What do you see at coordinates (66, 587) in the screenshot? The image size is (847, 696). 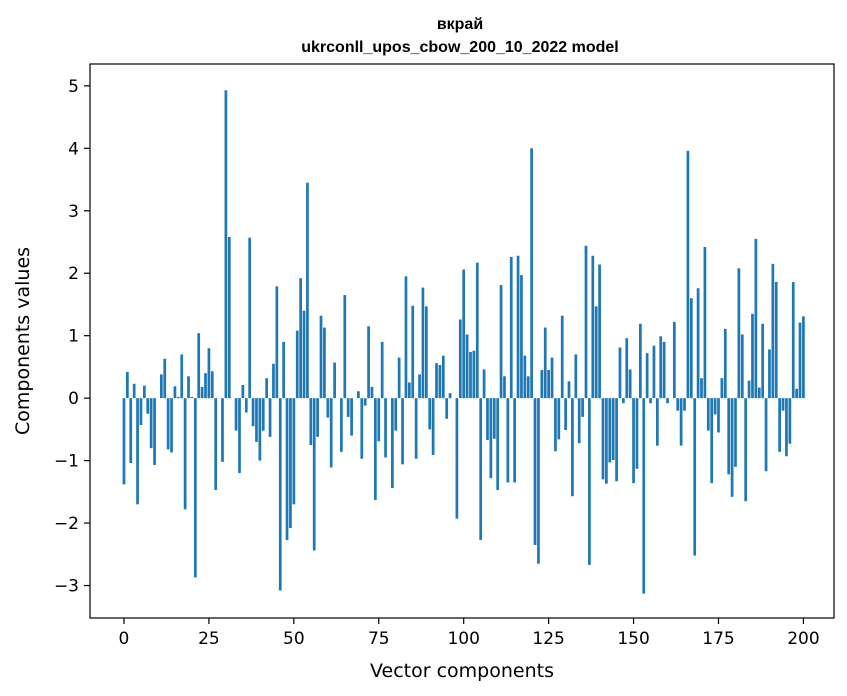 I see `y-tick-label: −3` at bounding box center [66, 587].